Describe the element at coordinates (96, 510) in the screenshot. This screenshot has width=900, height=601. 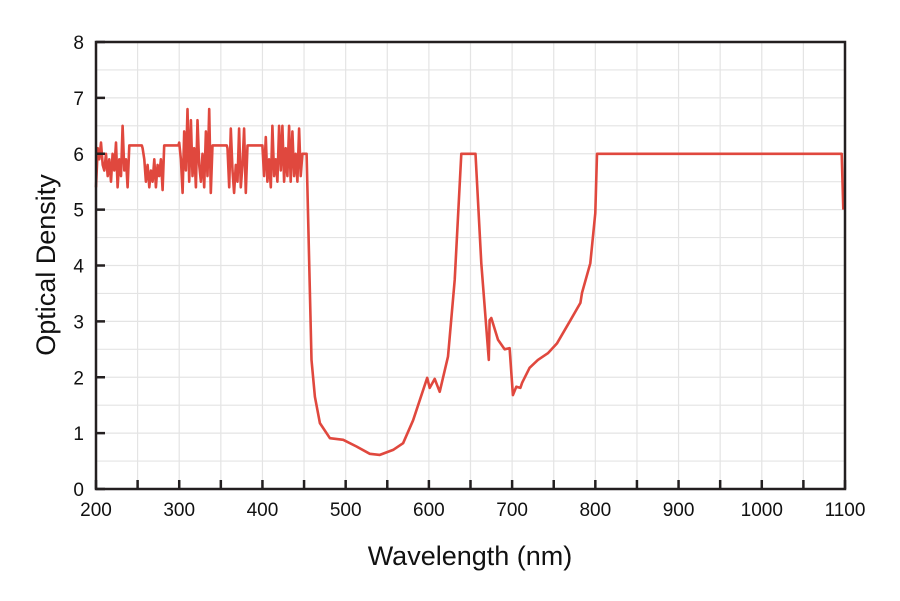
I see `x-tick-label: 200` at that location.